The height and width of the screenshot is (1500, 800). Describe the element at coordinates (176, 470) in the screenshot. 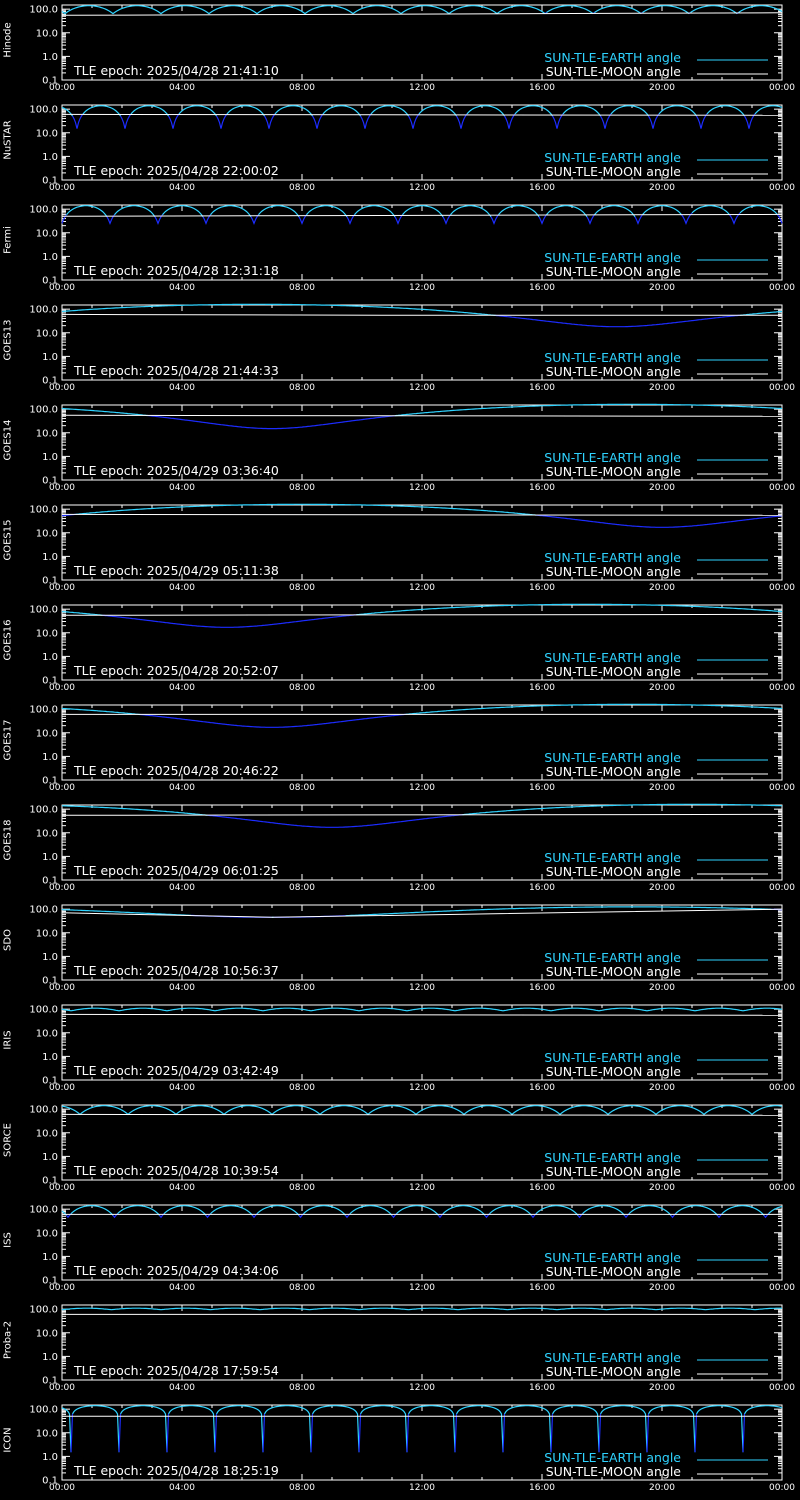

I see `tle-epoch: TLE epoch: 2025/04/29 03:36:40` at that location.